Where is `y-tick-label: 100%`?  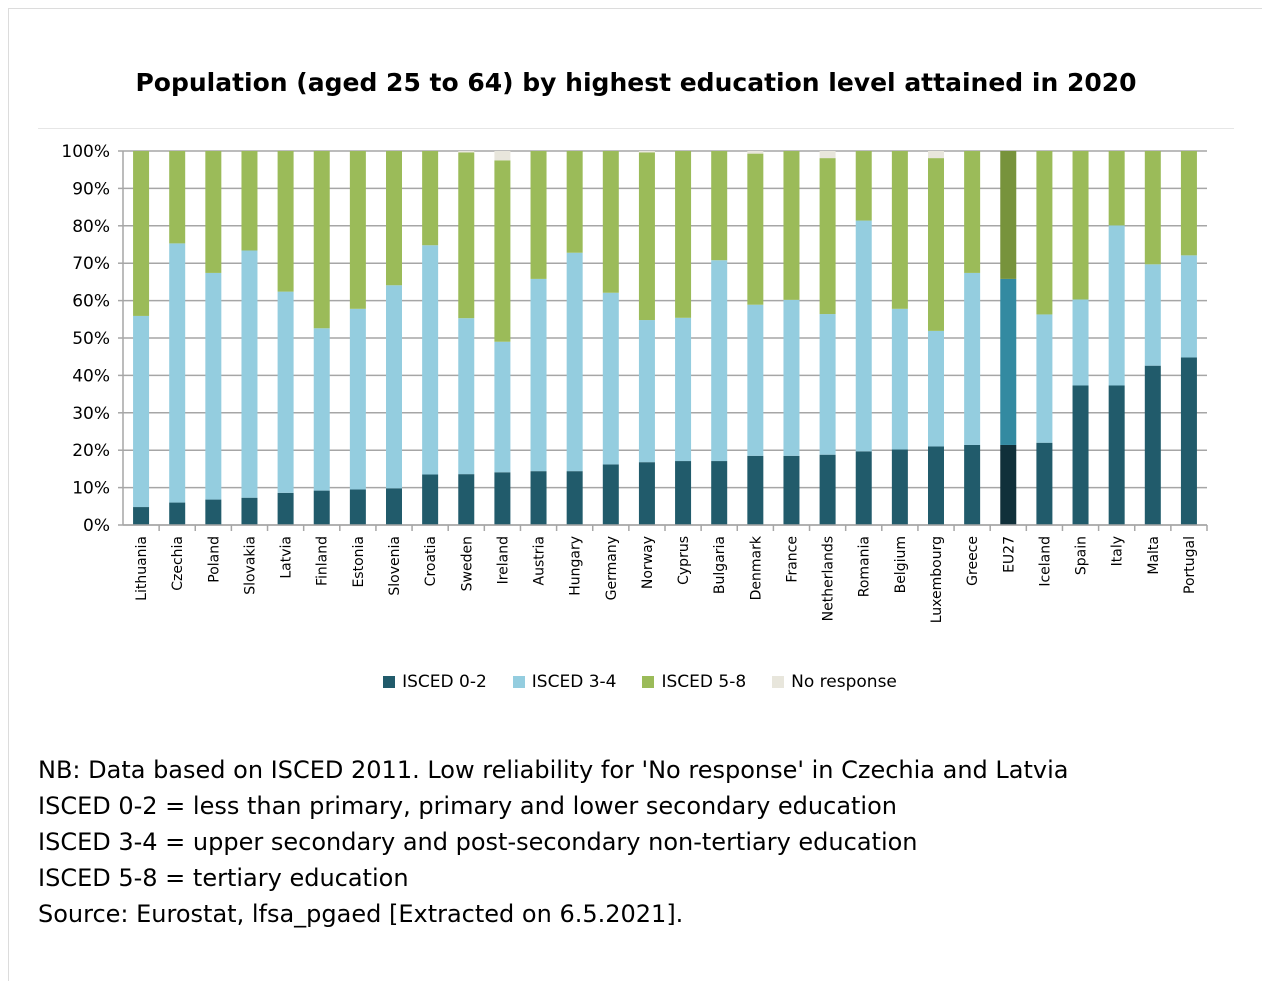
y-tick-label: 100% is located at coordinates (85, 152).